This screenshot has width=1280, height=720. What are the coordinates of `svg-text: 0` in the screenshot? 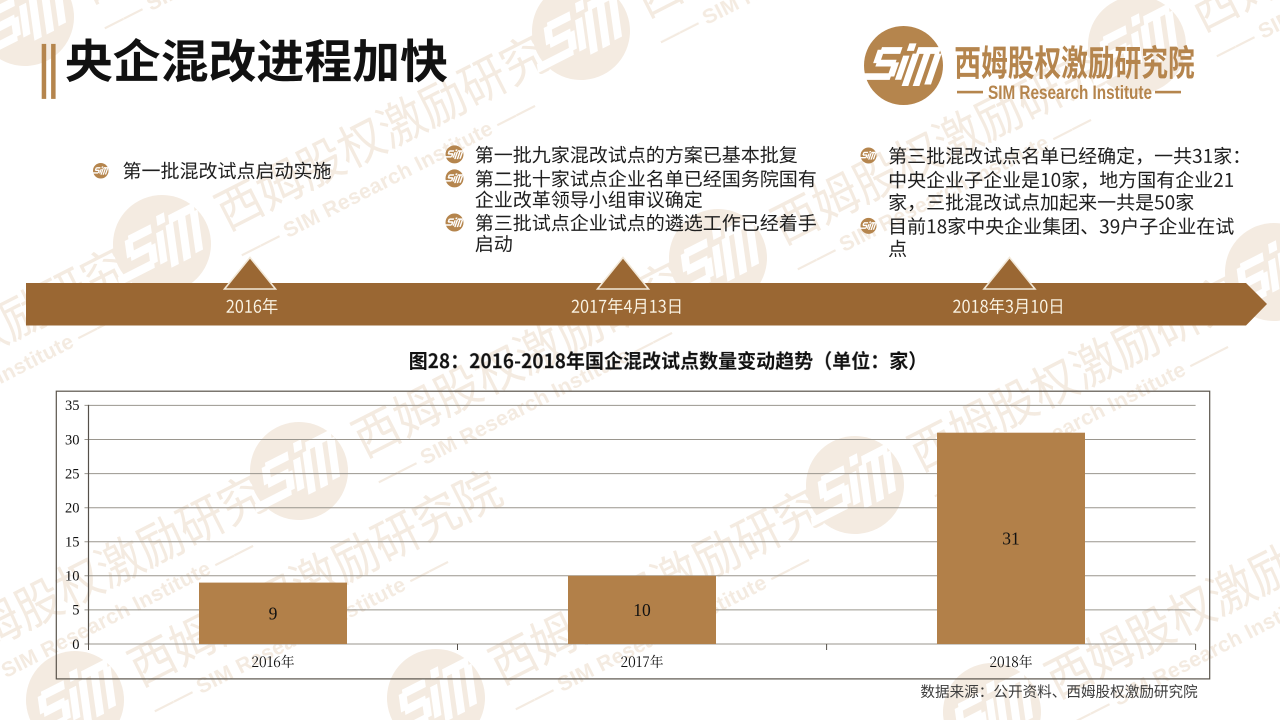 It's located at (75, 645).